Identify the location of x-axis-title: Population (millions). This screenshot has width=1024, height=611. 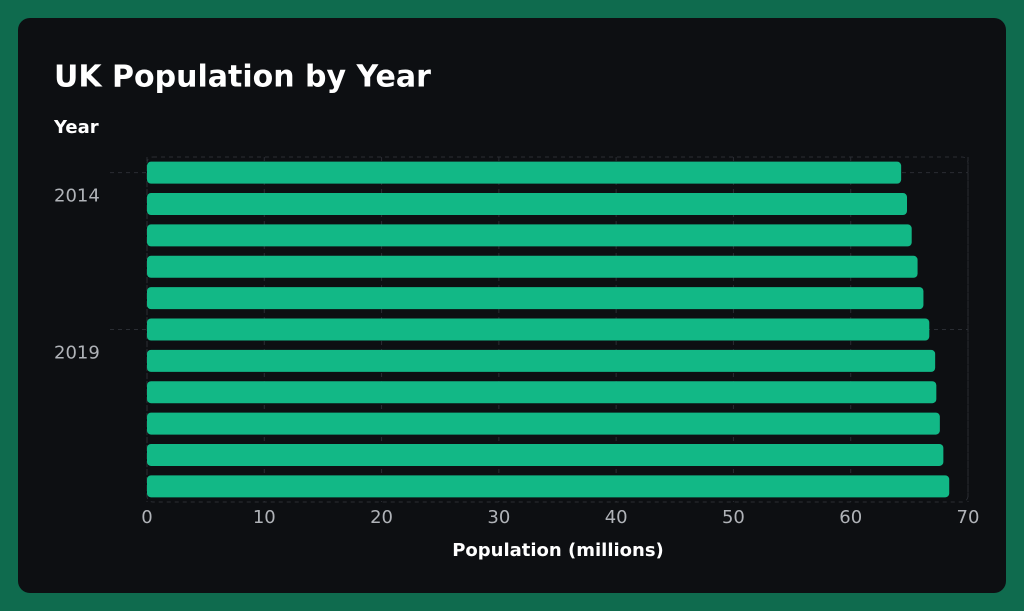
(558, 550).